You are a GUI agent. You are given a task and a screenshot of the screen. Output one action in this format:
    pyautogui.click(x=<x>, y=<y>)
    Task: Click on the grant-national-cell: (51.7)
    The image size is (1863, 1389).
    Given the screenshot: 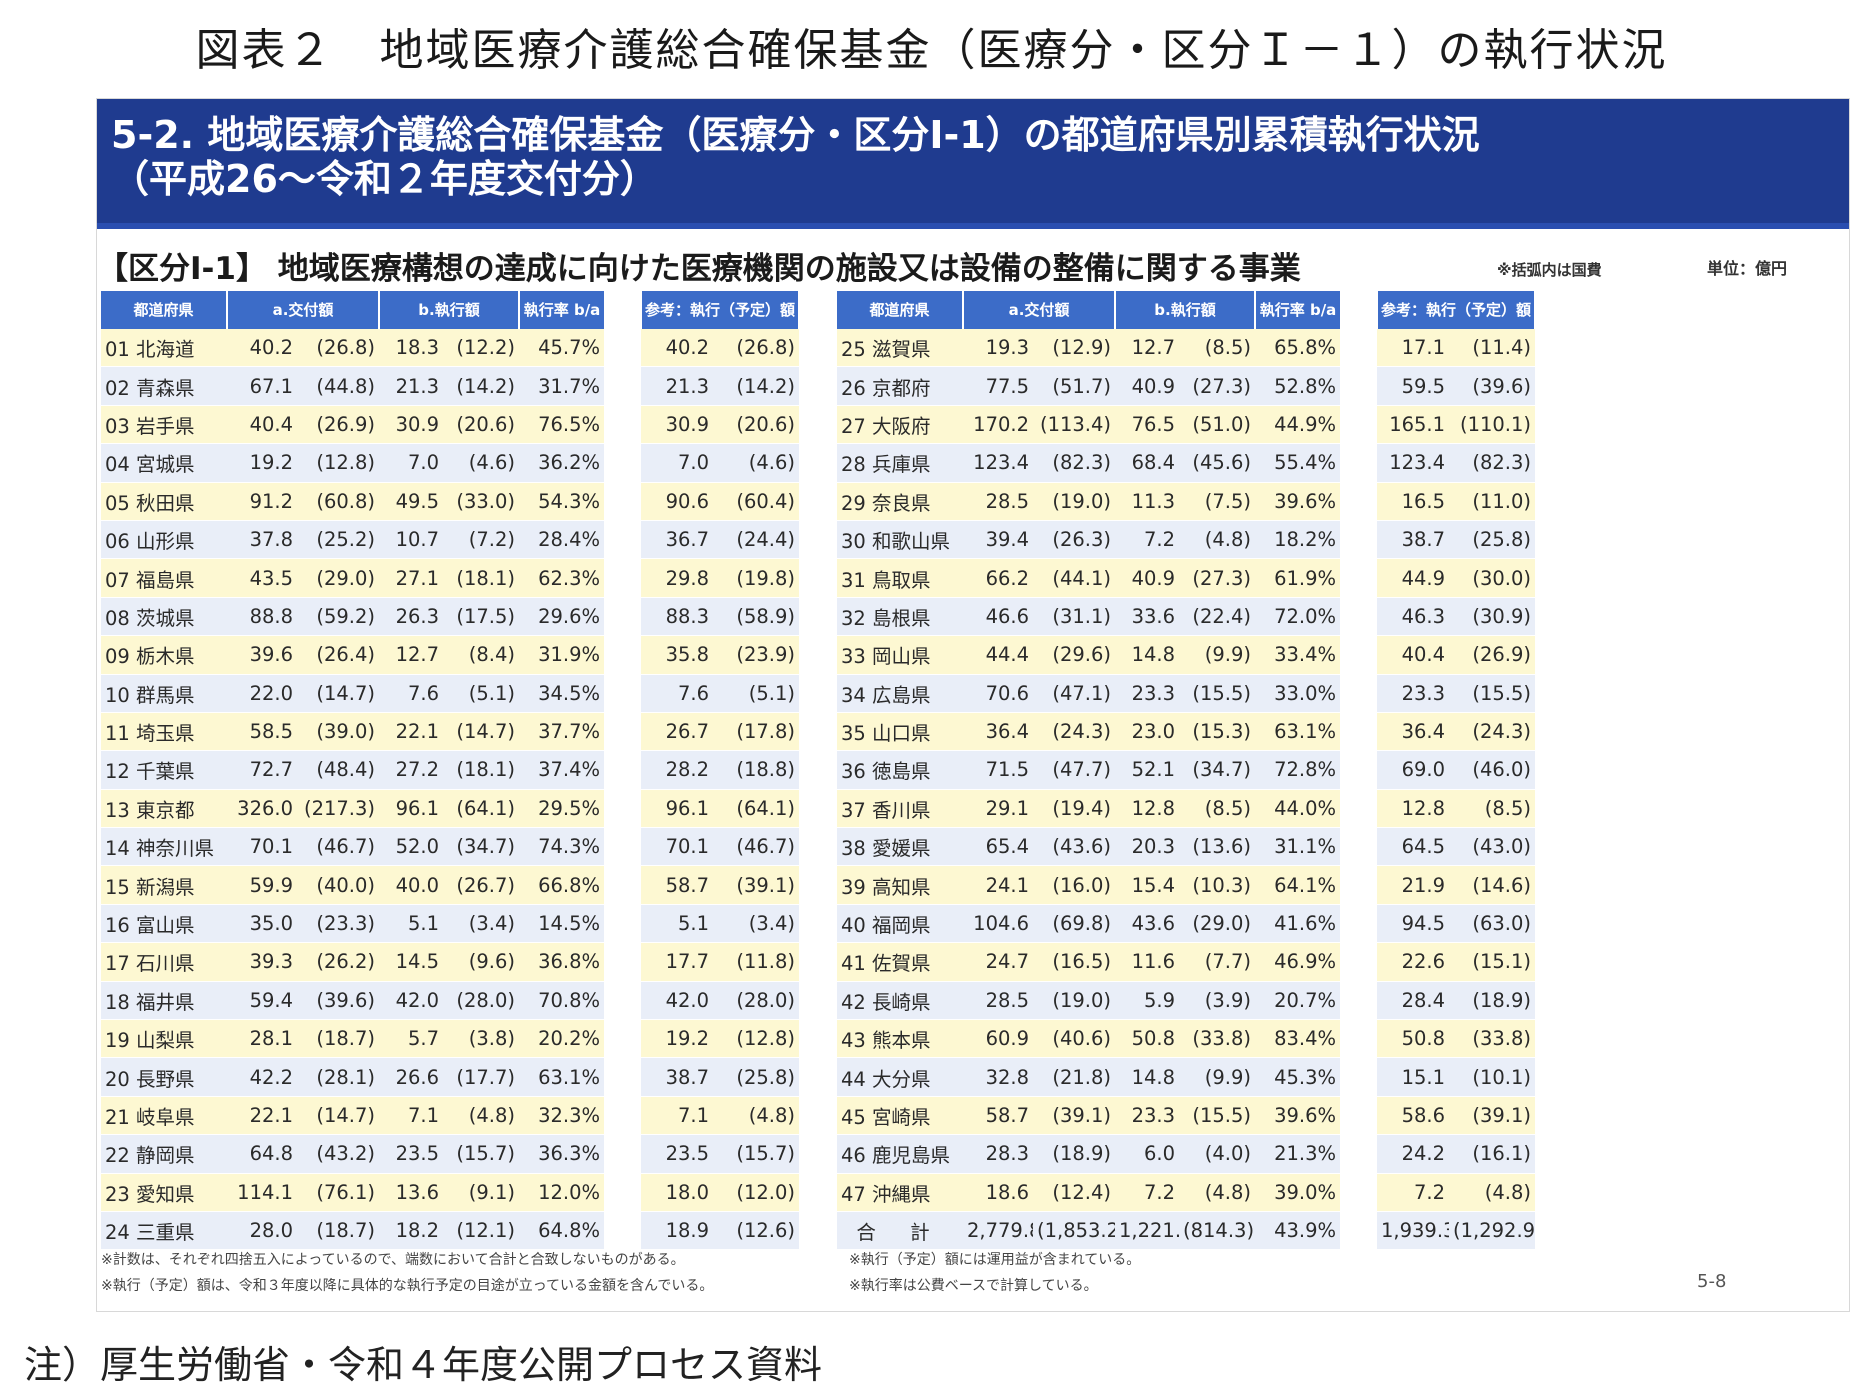 What is the action you would take?
    pyautogui.click(x=1074, y=386)
    